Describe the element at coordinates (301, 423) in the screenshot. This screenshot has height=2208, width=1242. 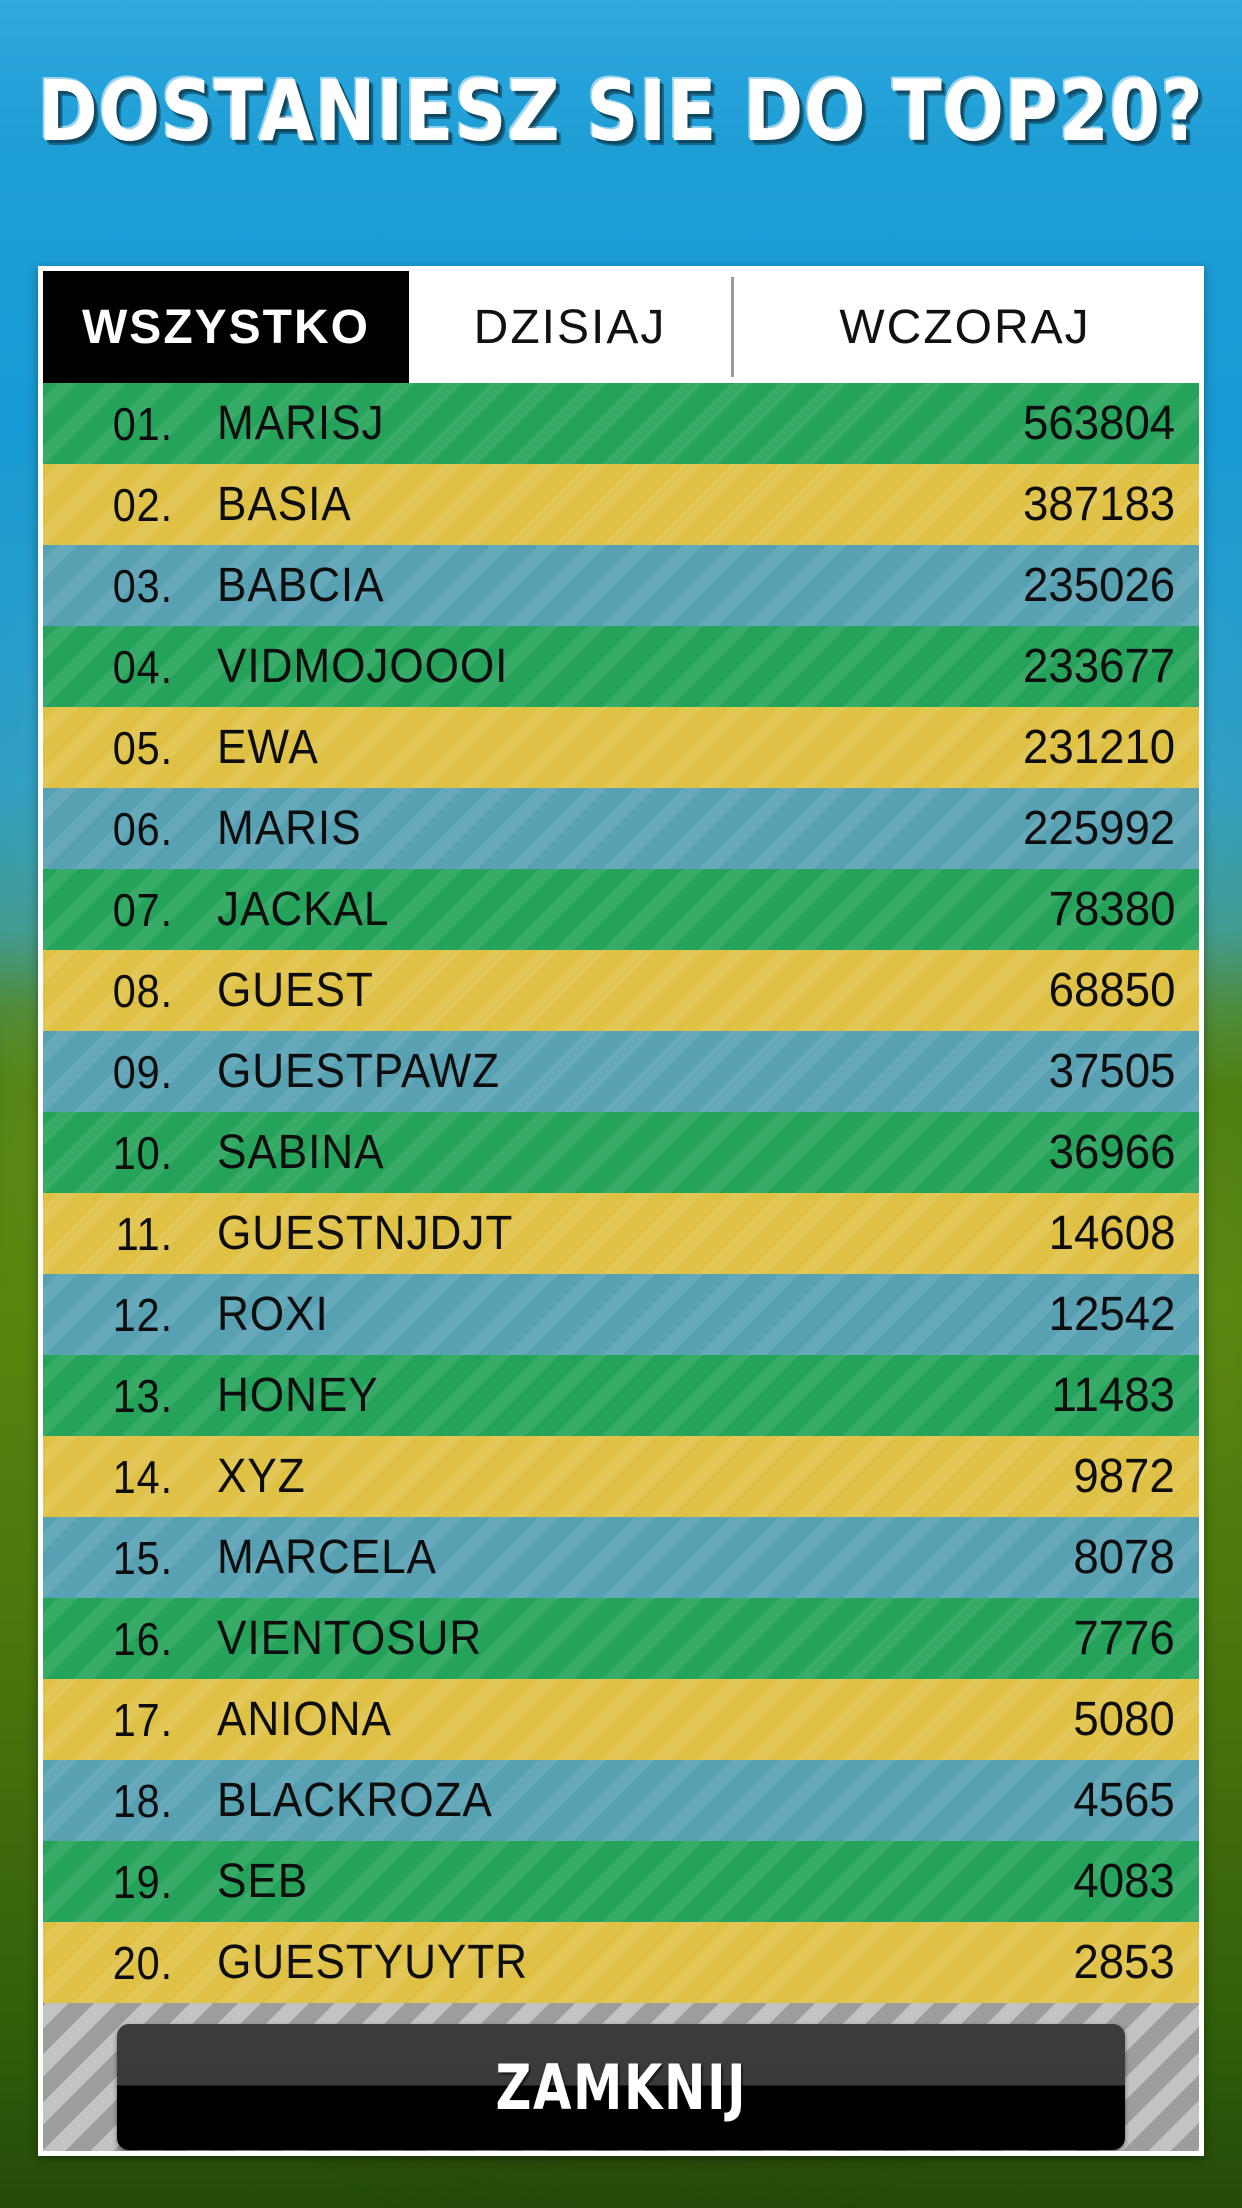
I see `row-player-name: MARISJ` at that location.